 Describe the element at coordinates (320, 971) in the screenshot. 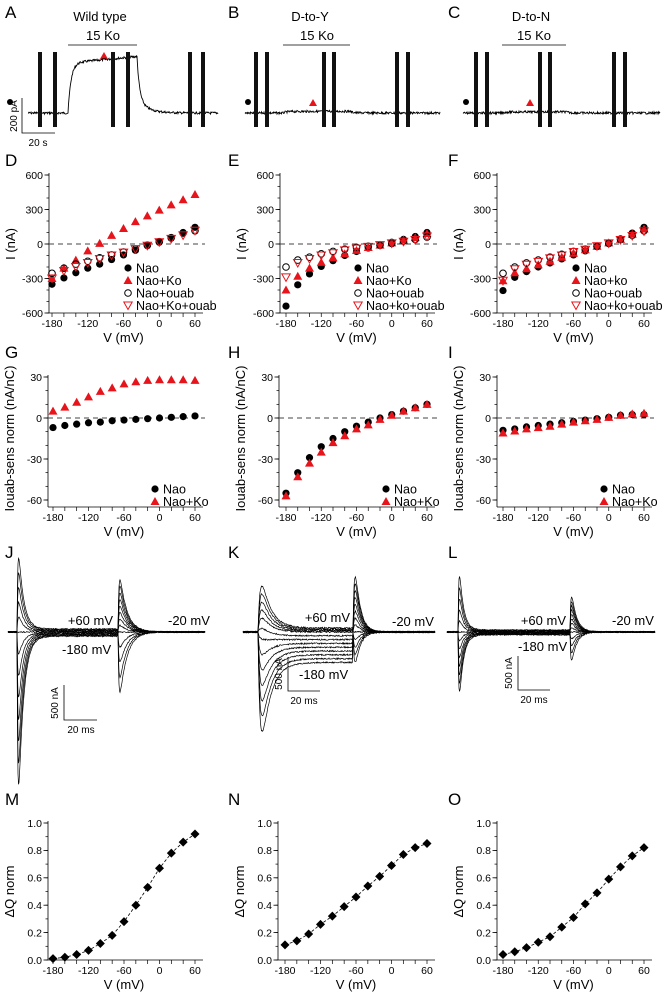

I see `chart-n-x-tick-label: -120` at that location.